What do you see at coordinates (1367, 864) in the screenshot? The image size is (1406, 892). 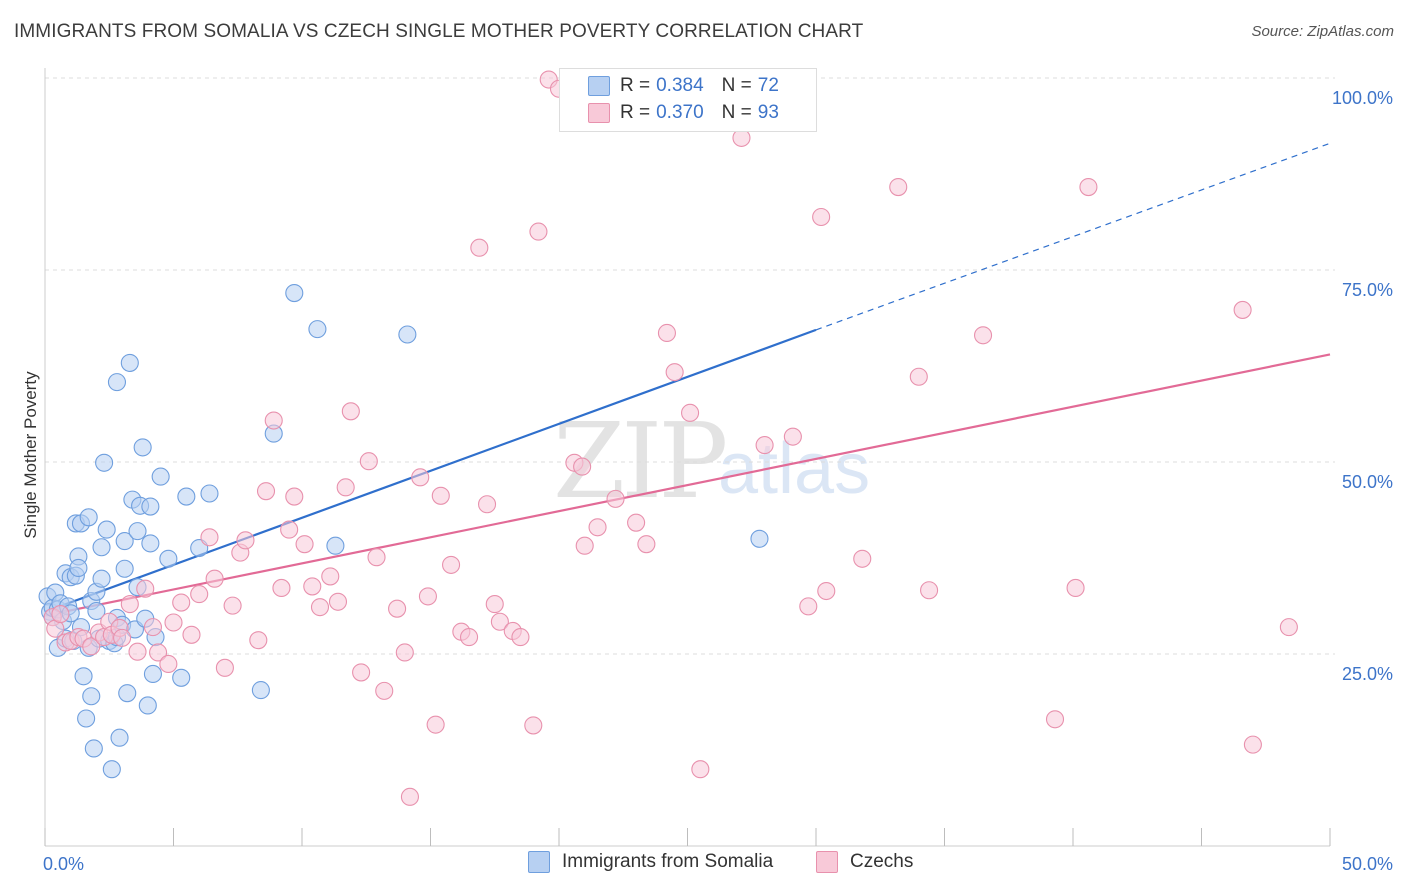 I see `x-tick-label: 50.0%` at bounding box center [1367, 864].